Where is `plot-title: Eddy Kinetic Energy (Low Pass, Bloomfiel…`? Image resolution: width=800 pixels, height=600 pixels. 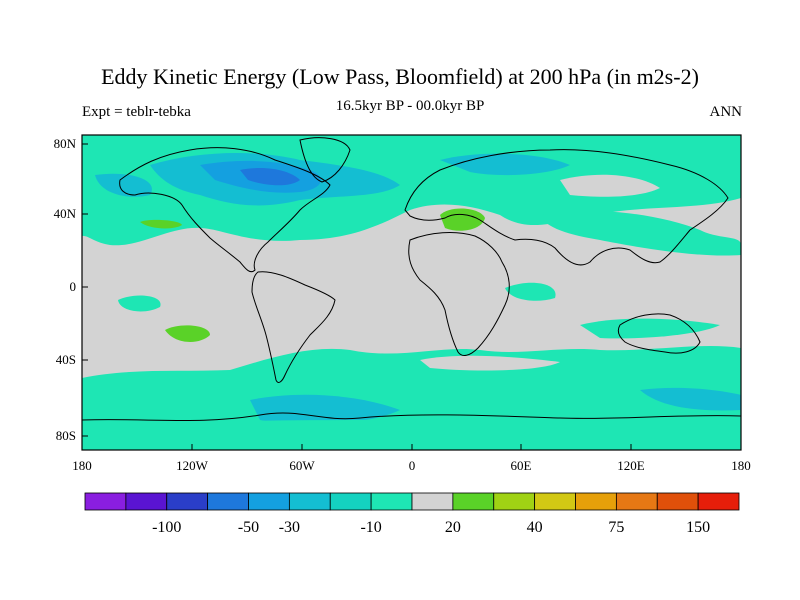
plot-title: Eddy Kinetic Energy (Low Pass, Bloomfiel… is located at coordinates (400, 76).